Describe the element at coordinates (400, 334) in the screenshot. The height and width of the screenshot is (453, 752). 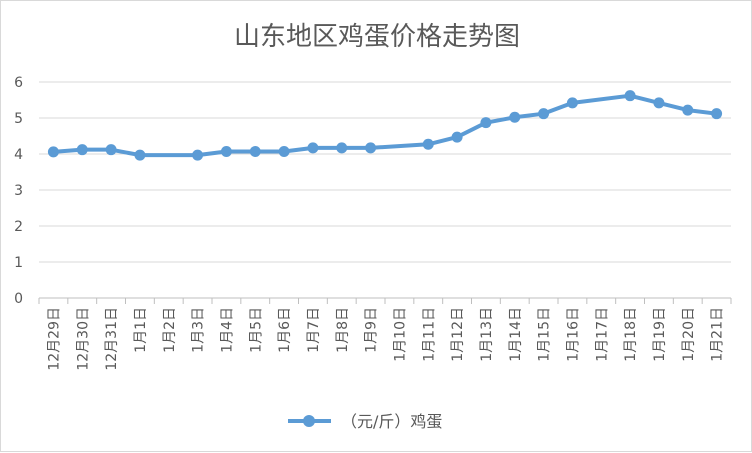
I see `x-tick-label: 1月10日` at that location.